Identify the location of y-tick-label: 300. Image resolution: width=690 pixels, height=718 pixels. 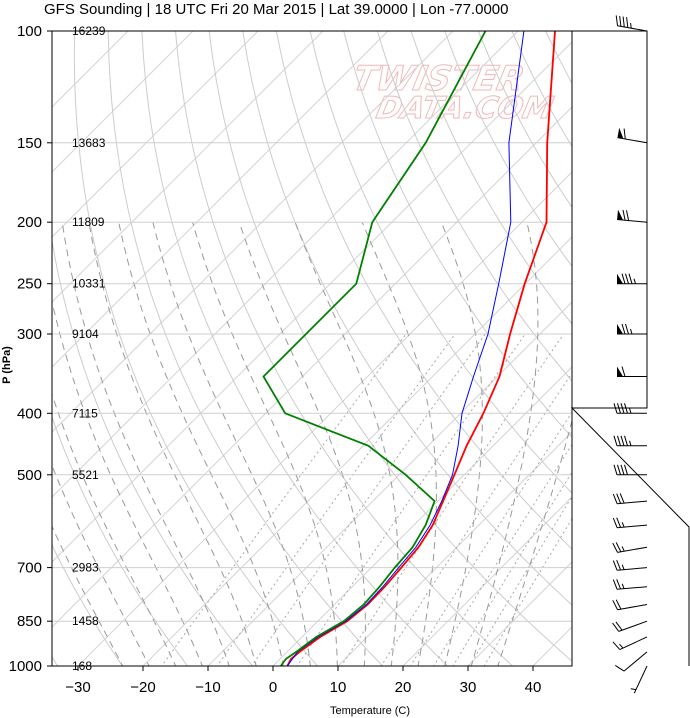
(29, 334).